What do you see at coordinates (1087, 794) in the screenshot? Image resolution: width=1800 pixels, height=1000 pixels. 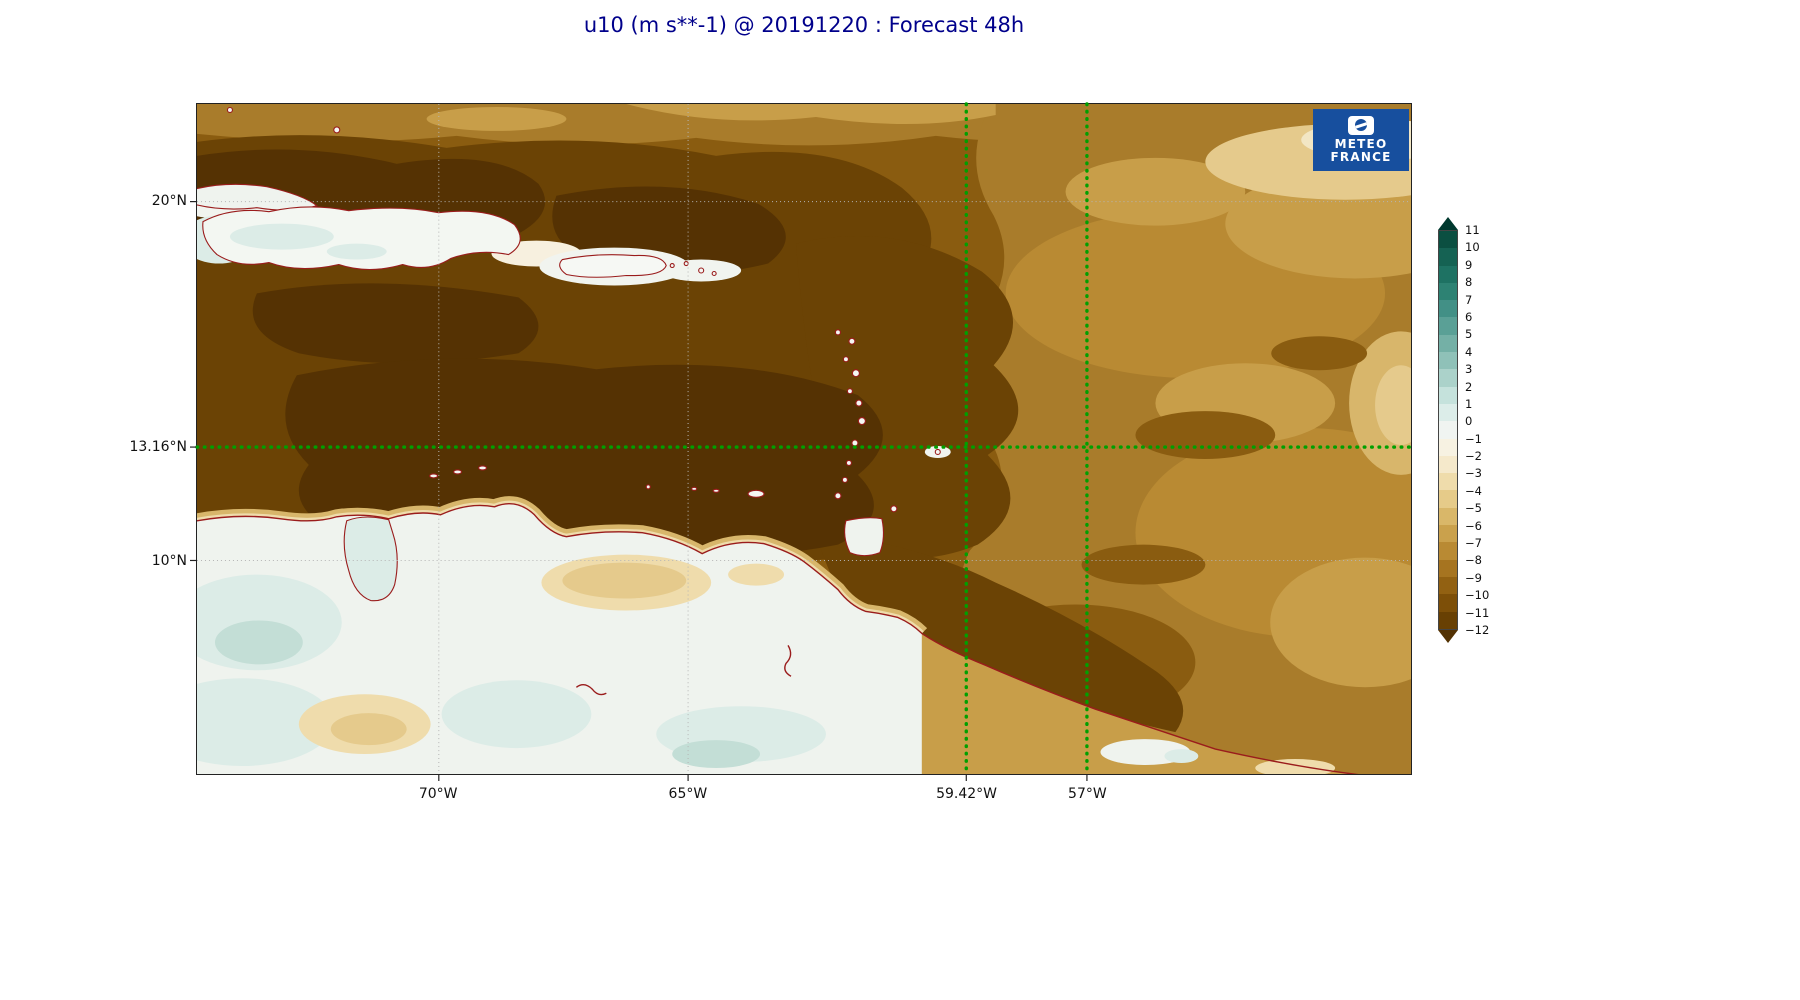 I see `x-axis-tick-label: 57°W` at bounding box center [1087, 794].